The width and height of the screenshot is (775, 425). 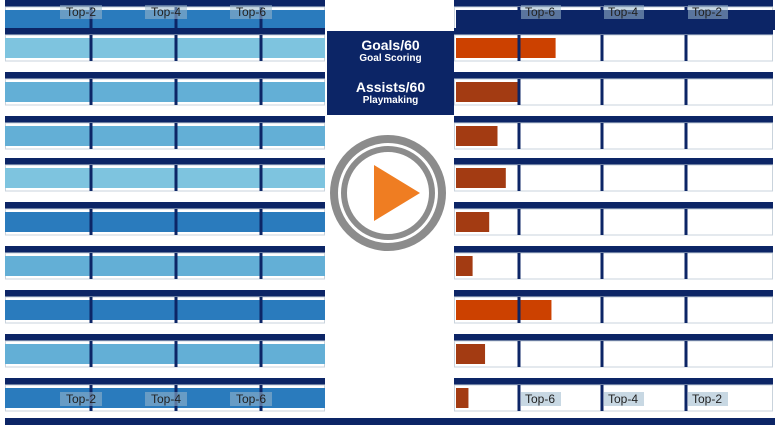 I want to click on left-tick-label: Top-2, so click(x=81, y=12).